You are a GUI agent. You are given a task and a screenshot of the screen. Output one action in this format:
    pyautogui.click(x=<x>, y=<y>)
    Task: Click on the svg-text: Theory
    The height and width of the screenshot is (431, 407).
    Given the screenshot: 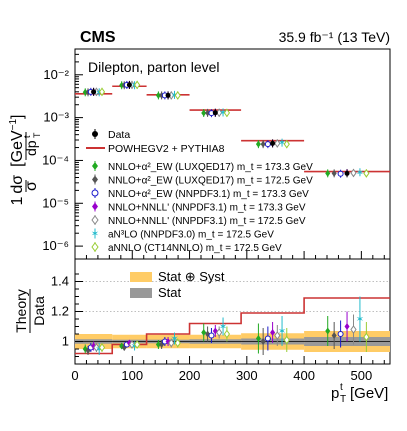 What is the action you would take?
    pyautogui.click(x=21, y=311)
    